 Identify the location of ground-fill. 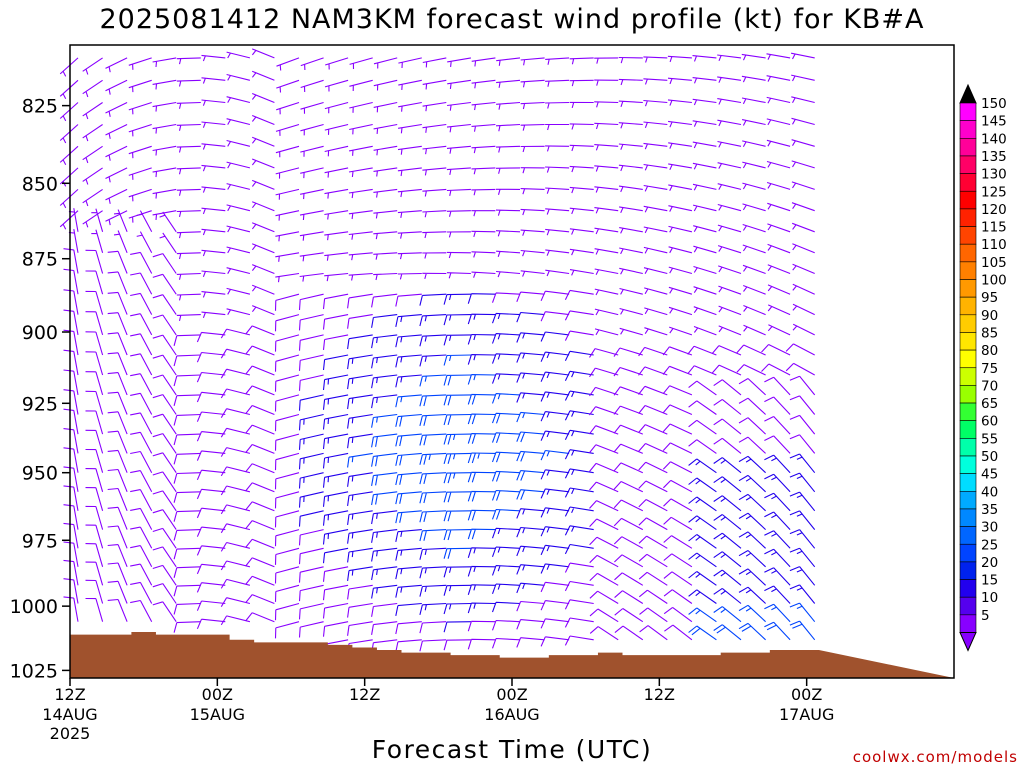
(512, 655).